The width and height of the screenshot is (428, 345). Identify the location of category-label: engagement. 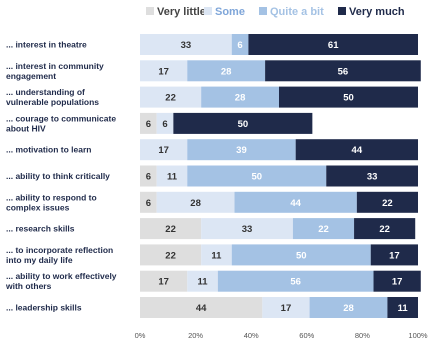
(31, 76).